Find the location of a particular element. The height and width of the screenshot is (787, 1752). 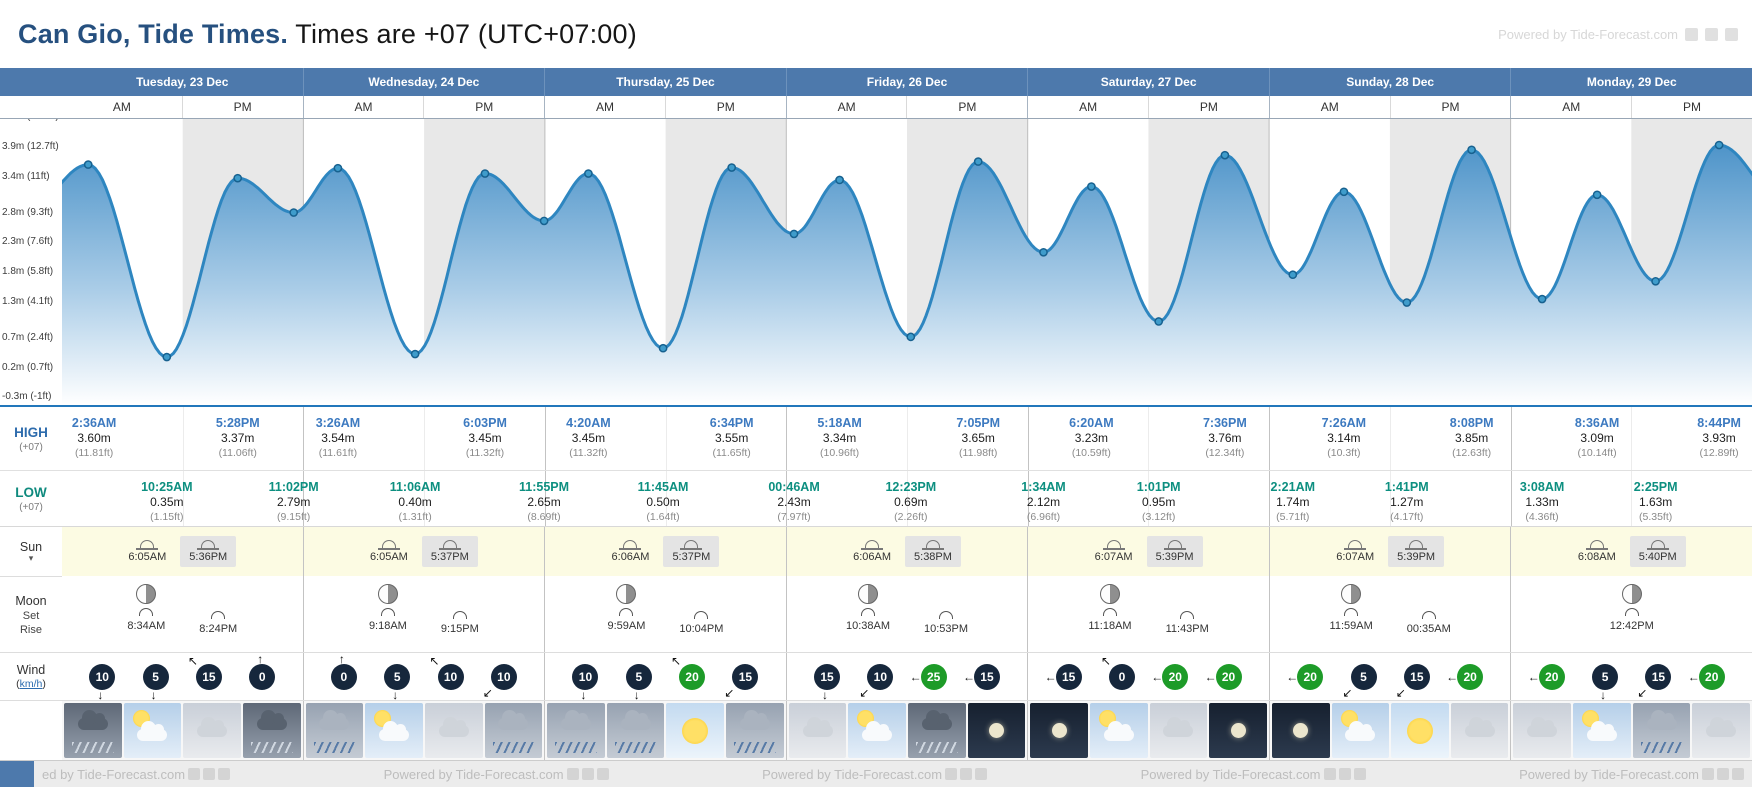

footer-credit-link: ed by Tide-Forecast.com is located at coordinates (114, 774).